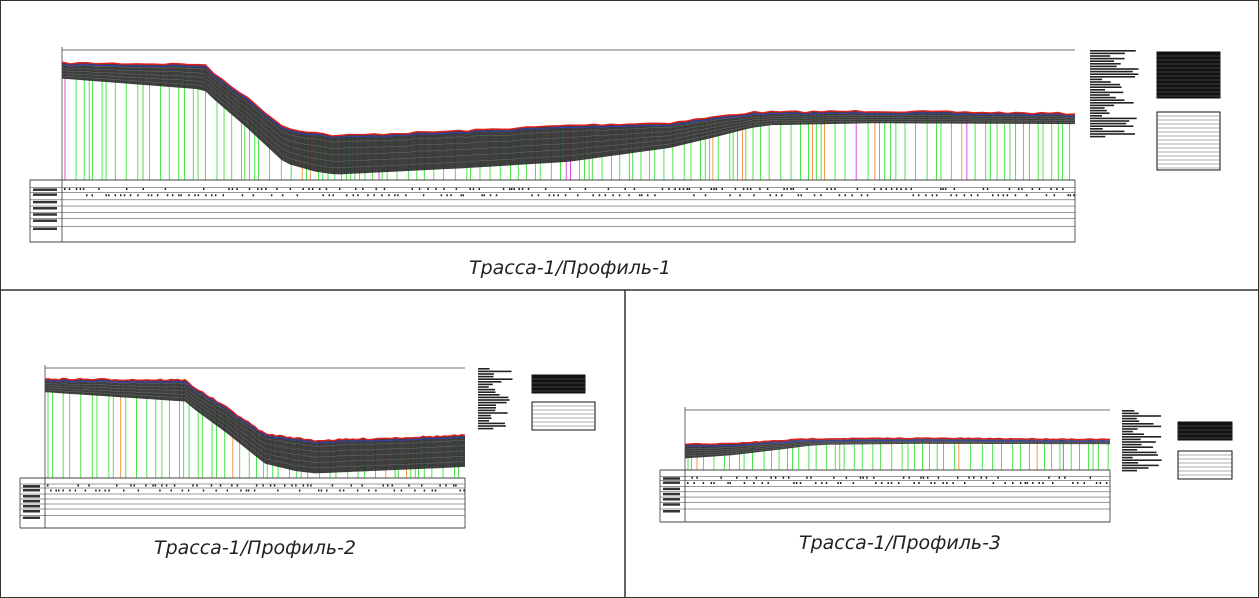 The height and width of the screenshot is (598, 1259). What do you see at coordinates (255, 418) in the screenshot?
I see `layer-line` at bounding box center [255, 418].